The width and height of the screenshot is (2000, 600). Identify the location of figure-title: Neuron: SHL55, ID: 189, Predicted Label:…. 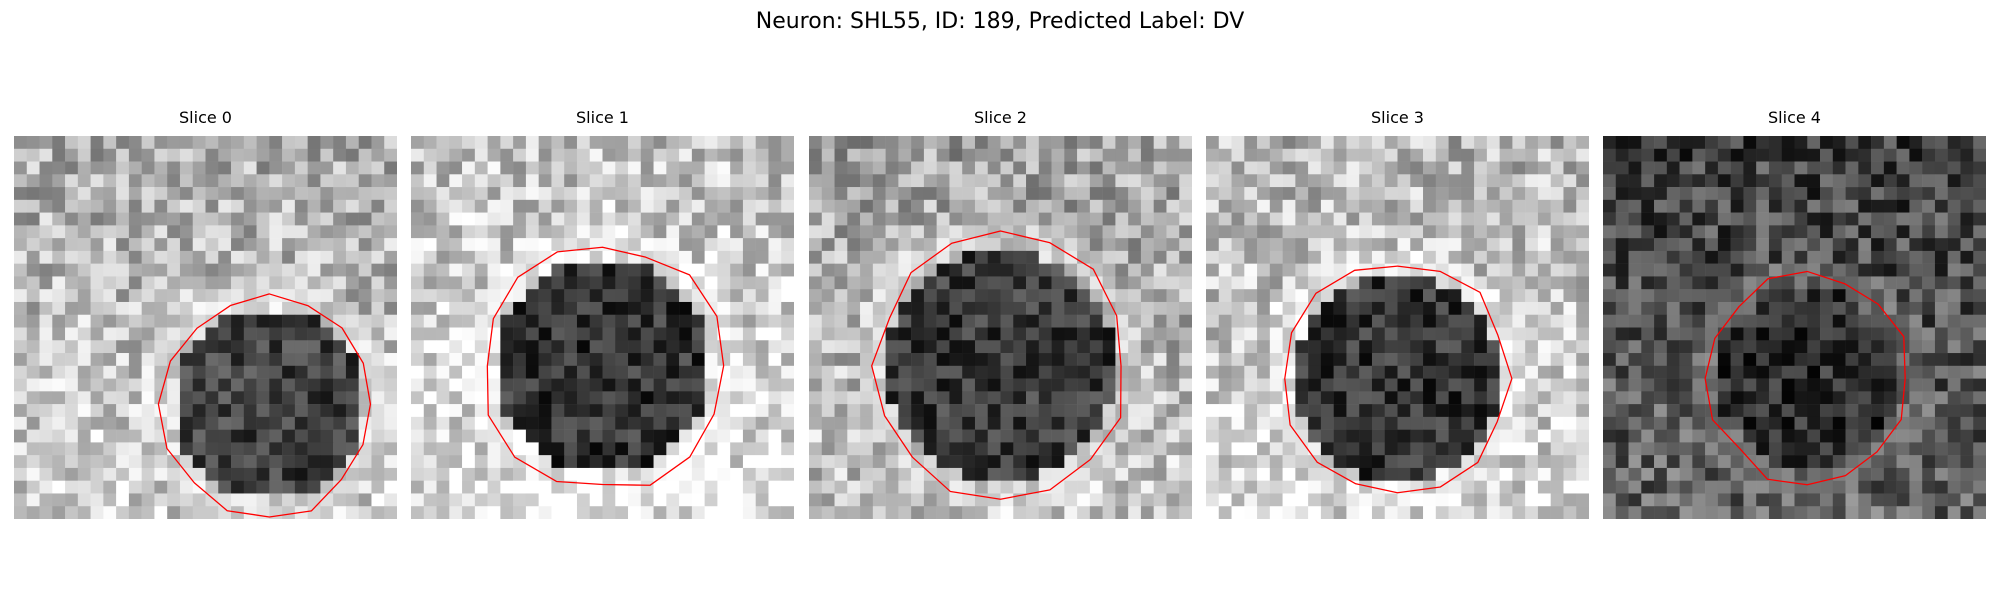
(1000, 21).